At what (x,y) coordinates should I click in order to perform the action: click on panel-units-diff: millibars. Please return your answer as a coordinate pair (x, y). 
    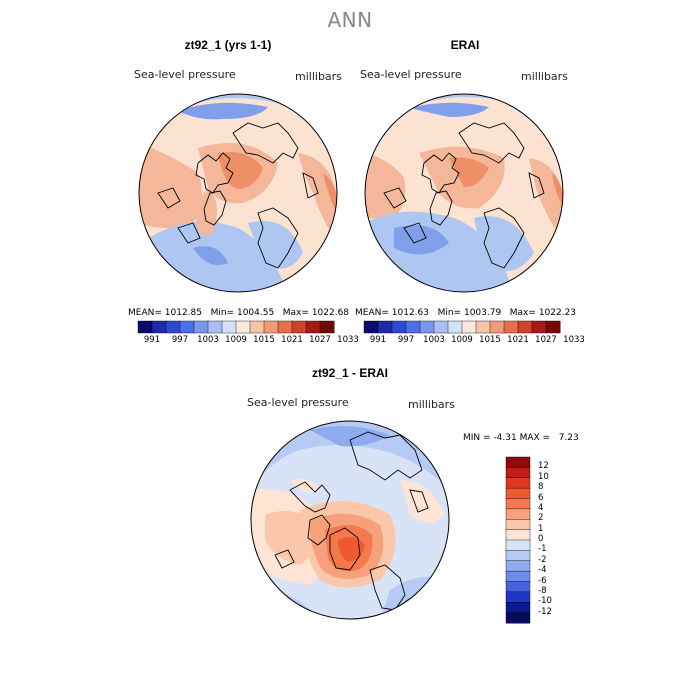
    Looking at the image, I should click on (431, 404).